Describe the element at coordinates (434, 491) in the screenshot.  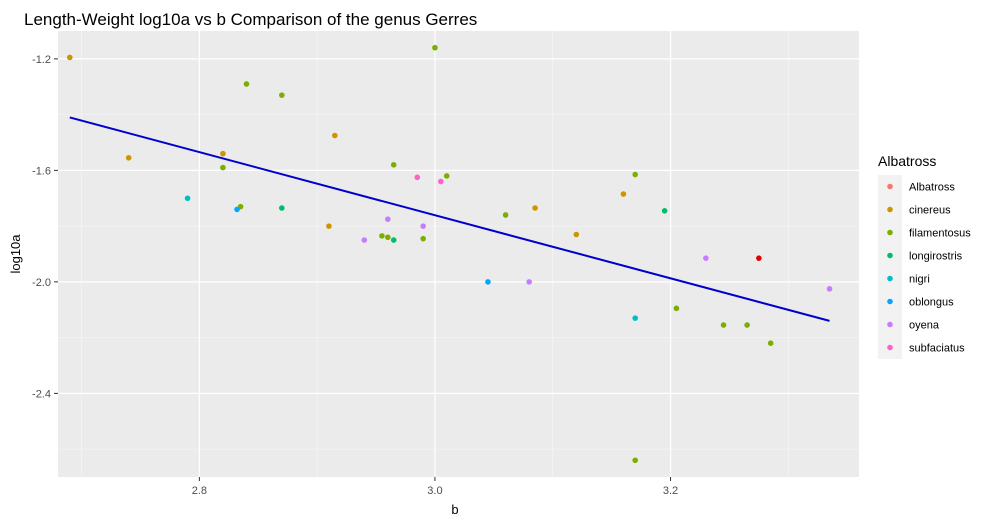
I see `x-tick-label: 3.0` at that location.